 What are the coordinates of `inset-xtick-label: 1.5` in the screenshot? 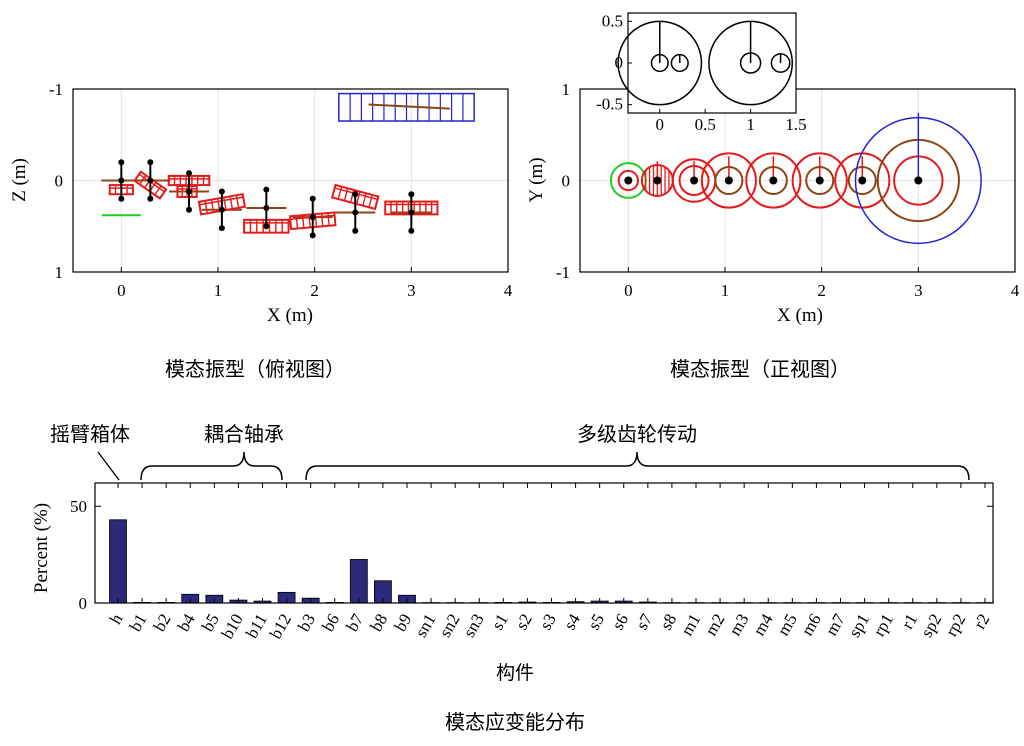 It's located at (795, 124).